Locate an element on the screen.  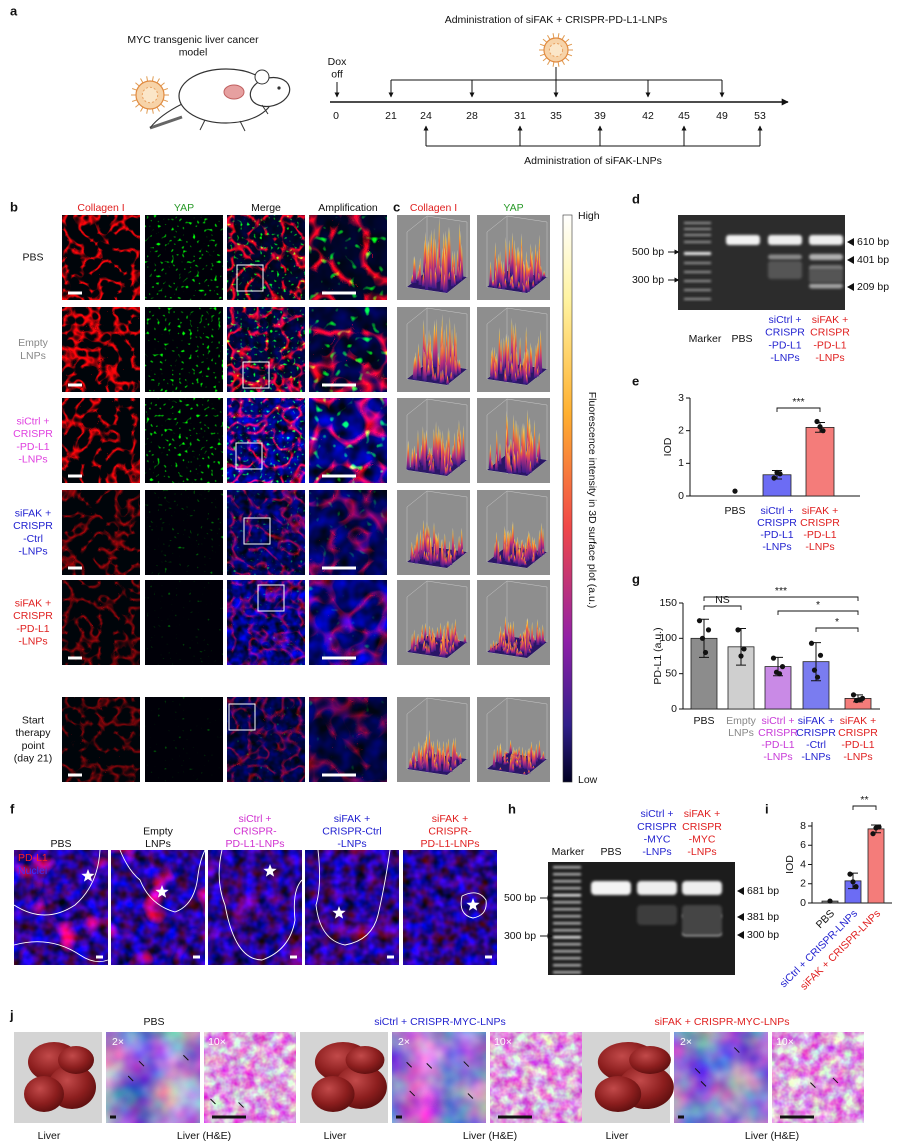
group-label: PBS is located at coordinates (60, 844).